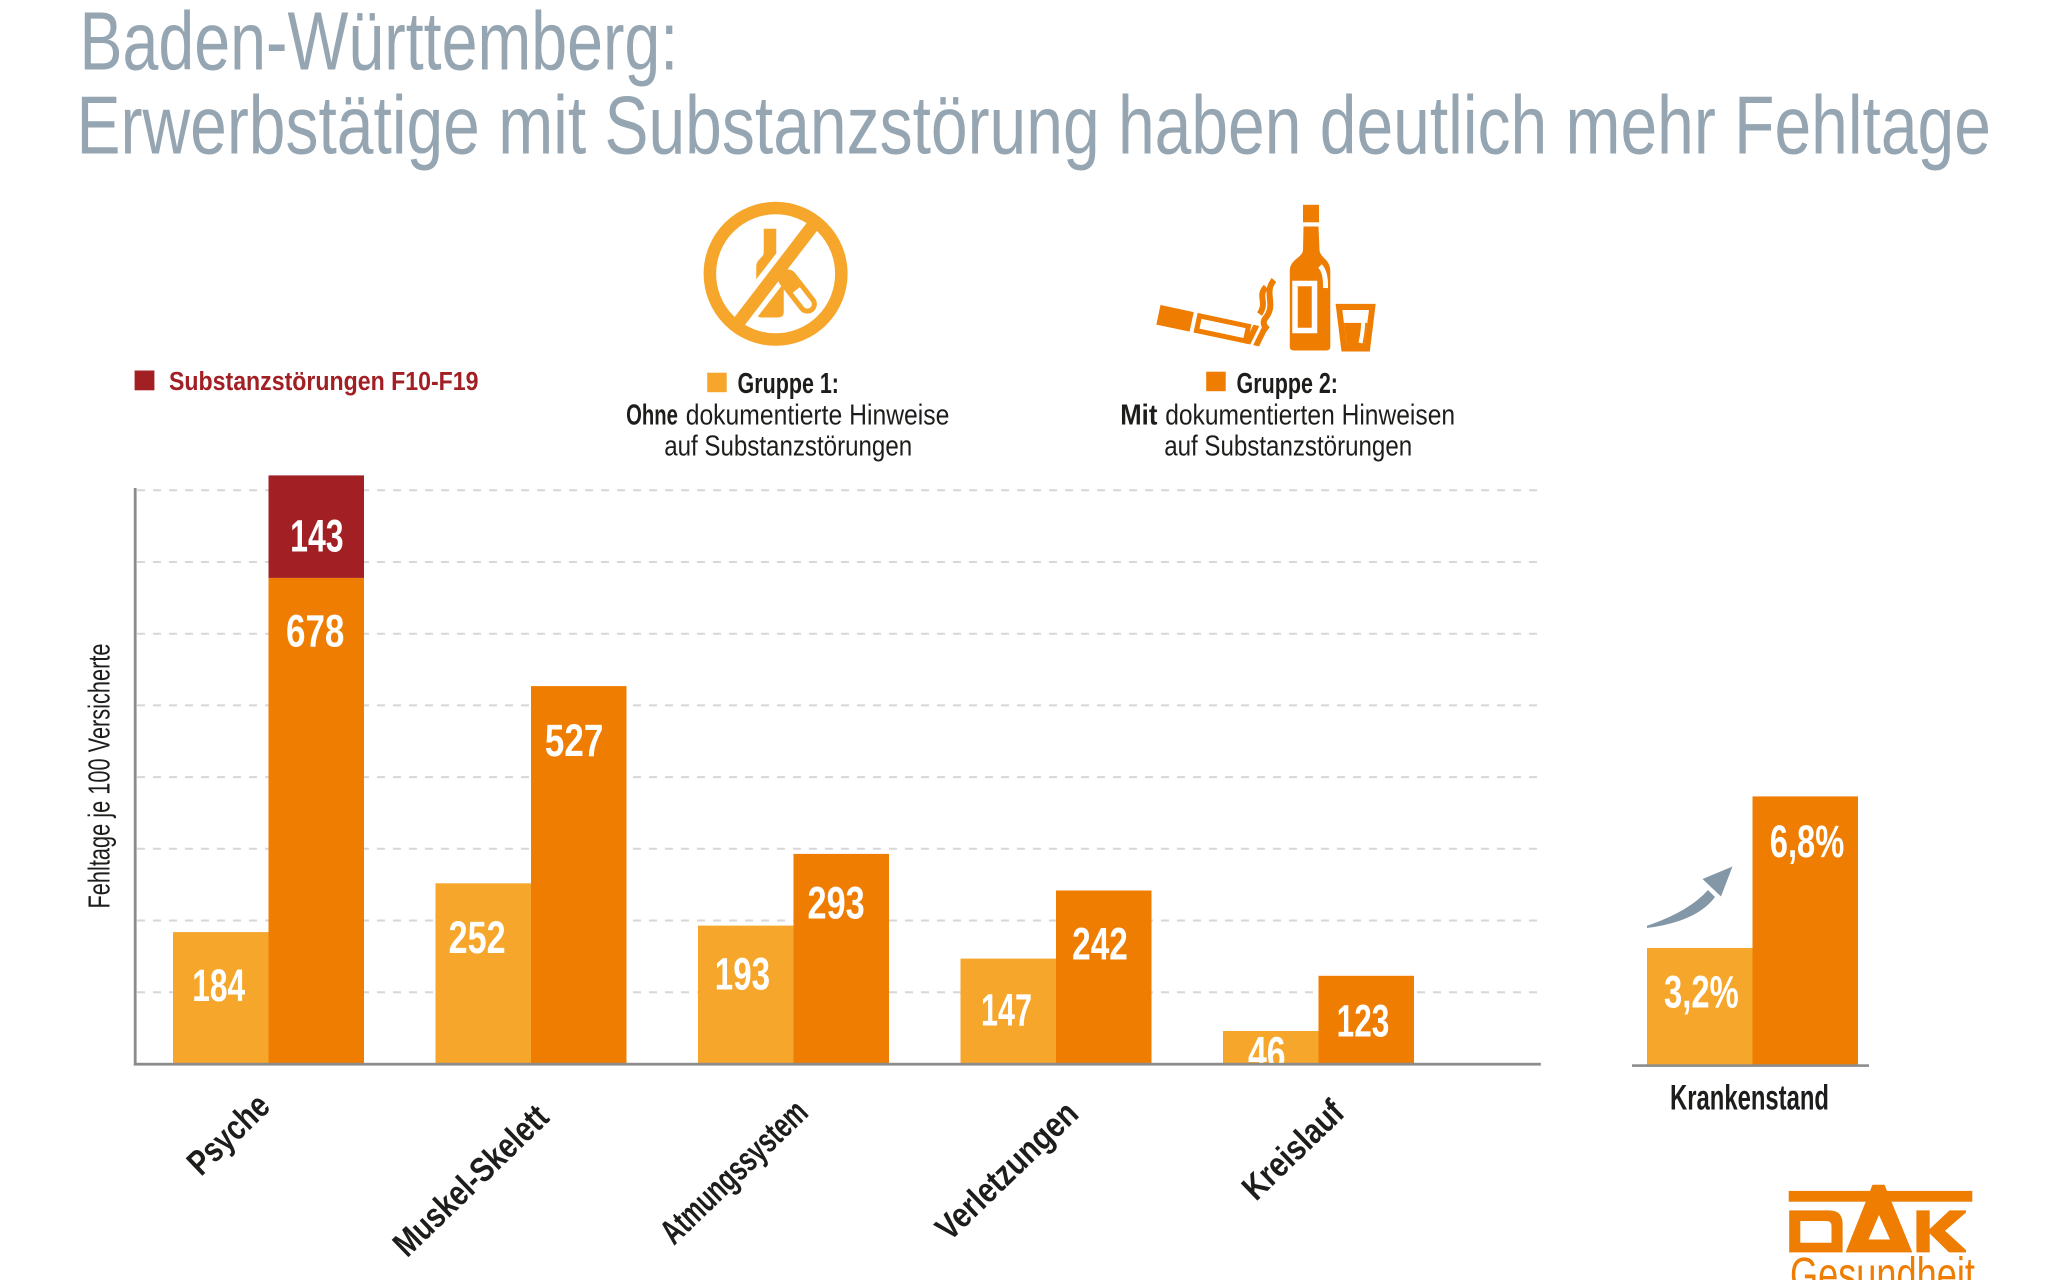  What do you see at coordinates (315, 631) in the screenshot?
I see `svg-text: 678` at bounding box center [315, 631].